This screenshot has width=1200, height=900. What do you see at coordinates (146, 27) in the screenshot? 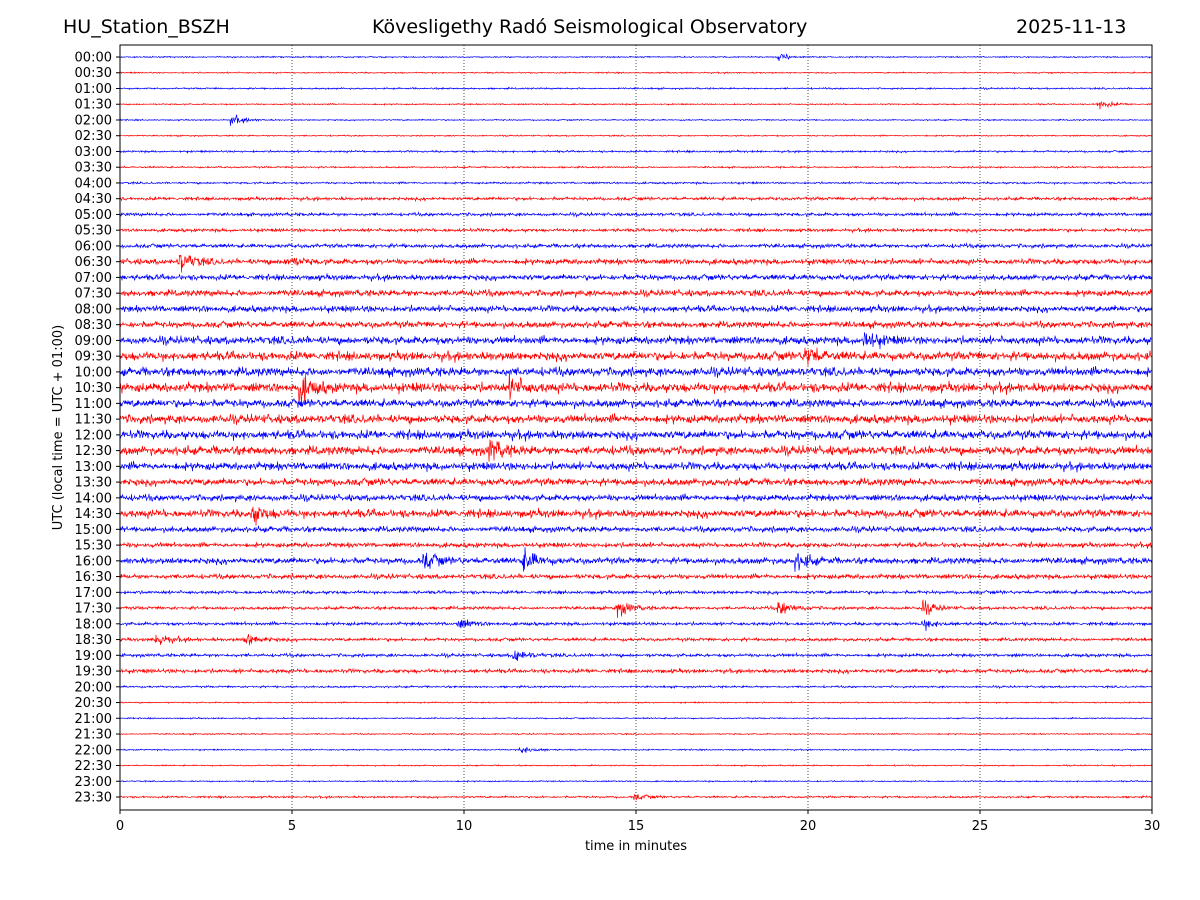
I see `station-label: HU_Station_BSZH` at bounding box center [146, 27].